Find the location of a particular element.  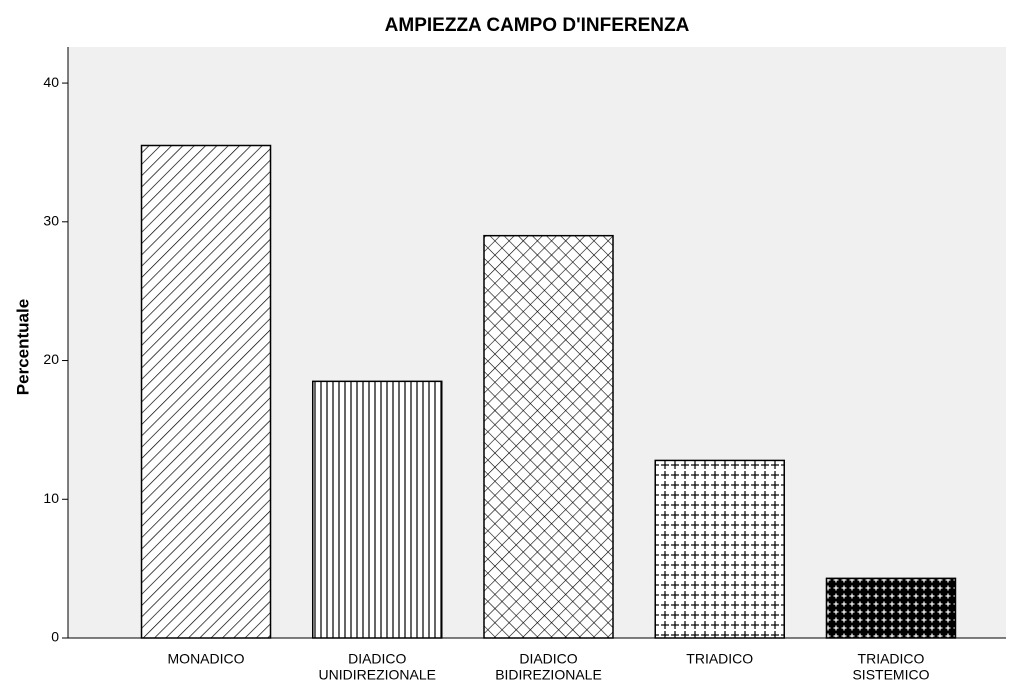

y-tick-label: 40 is located at coordinates (51, 82).